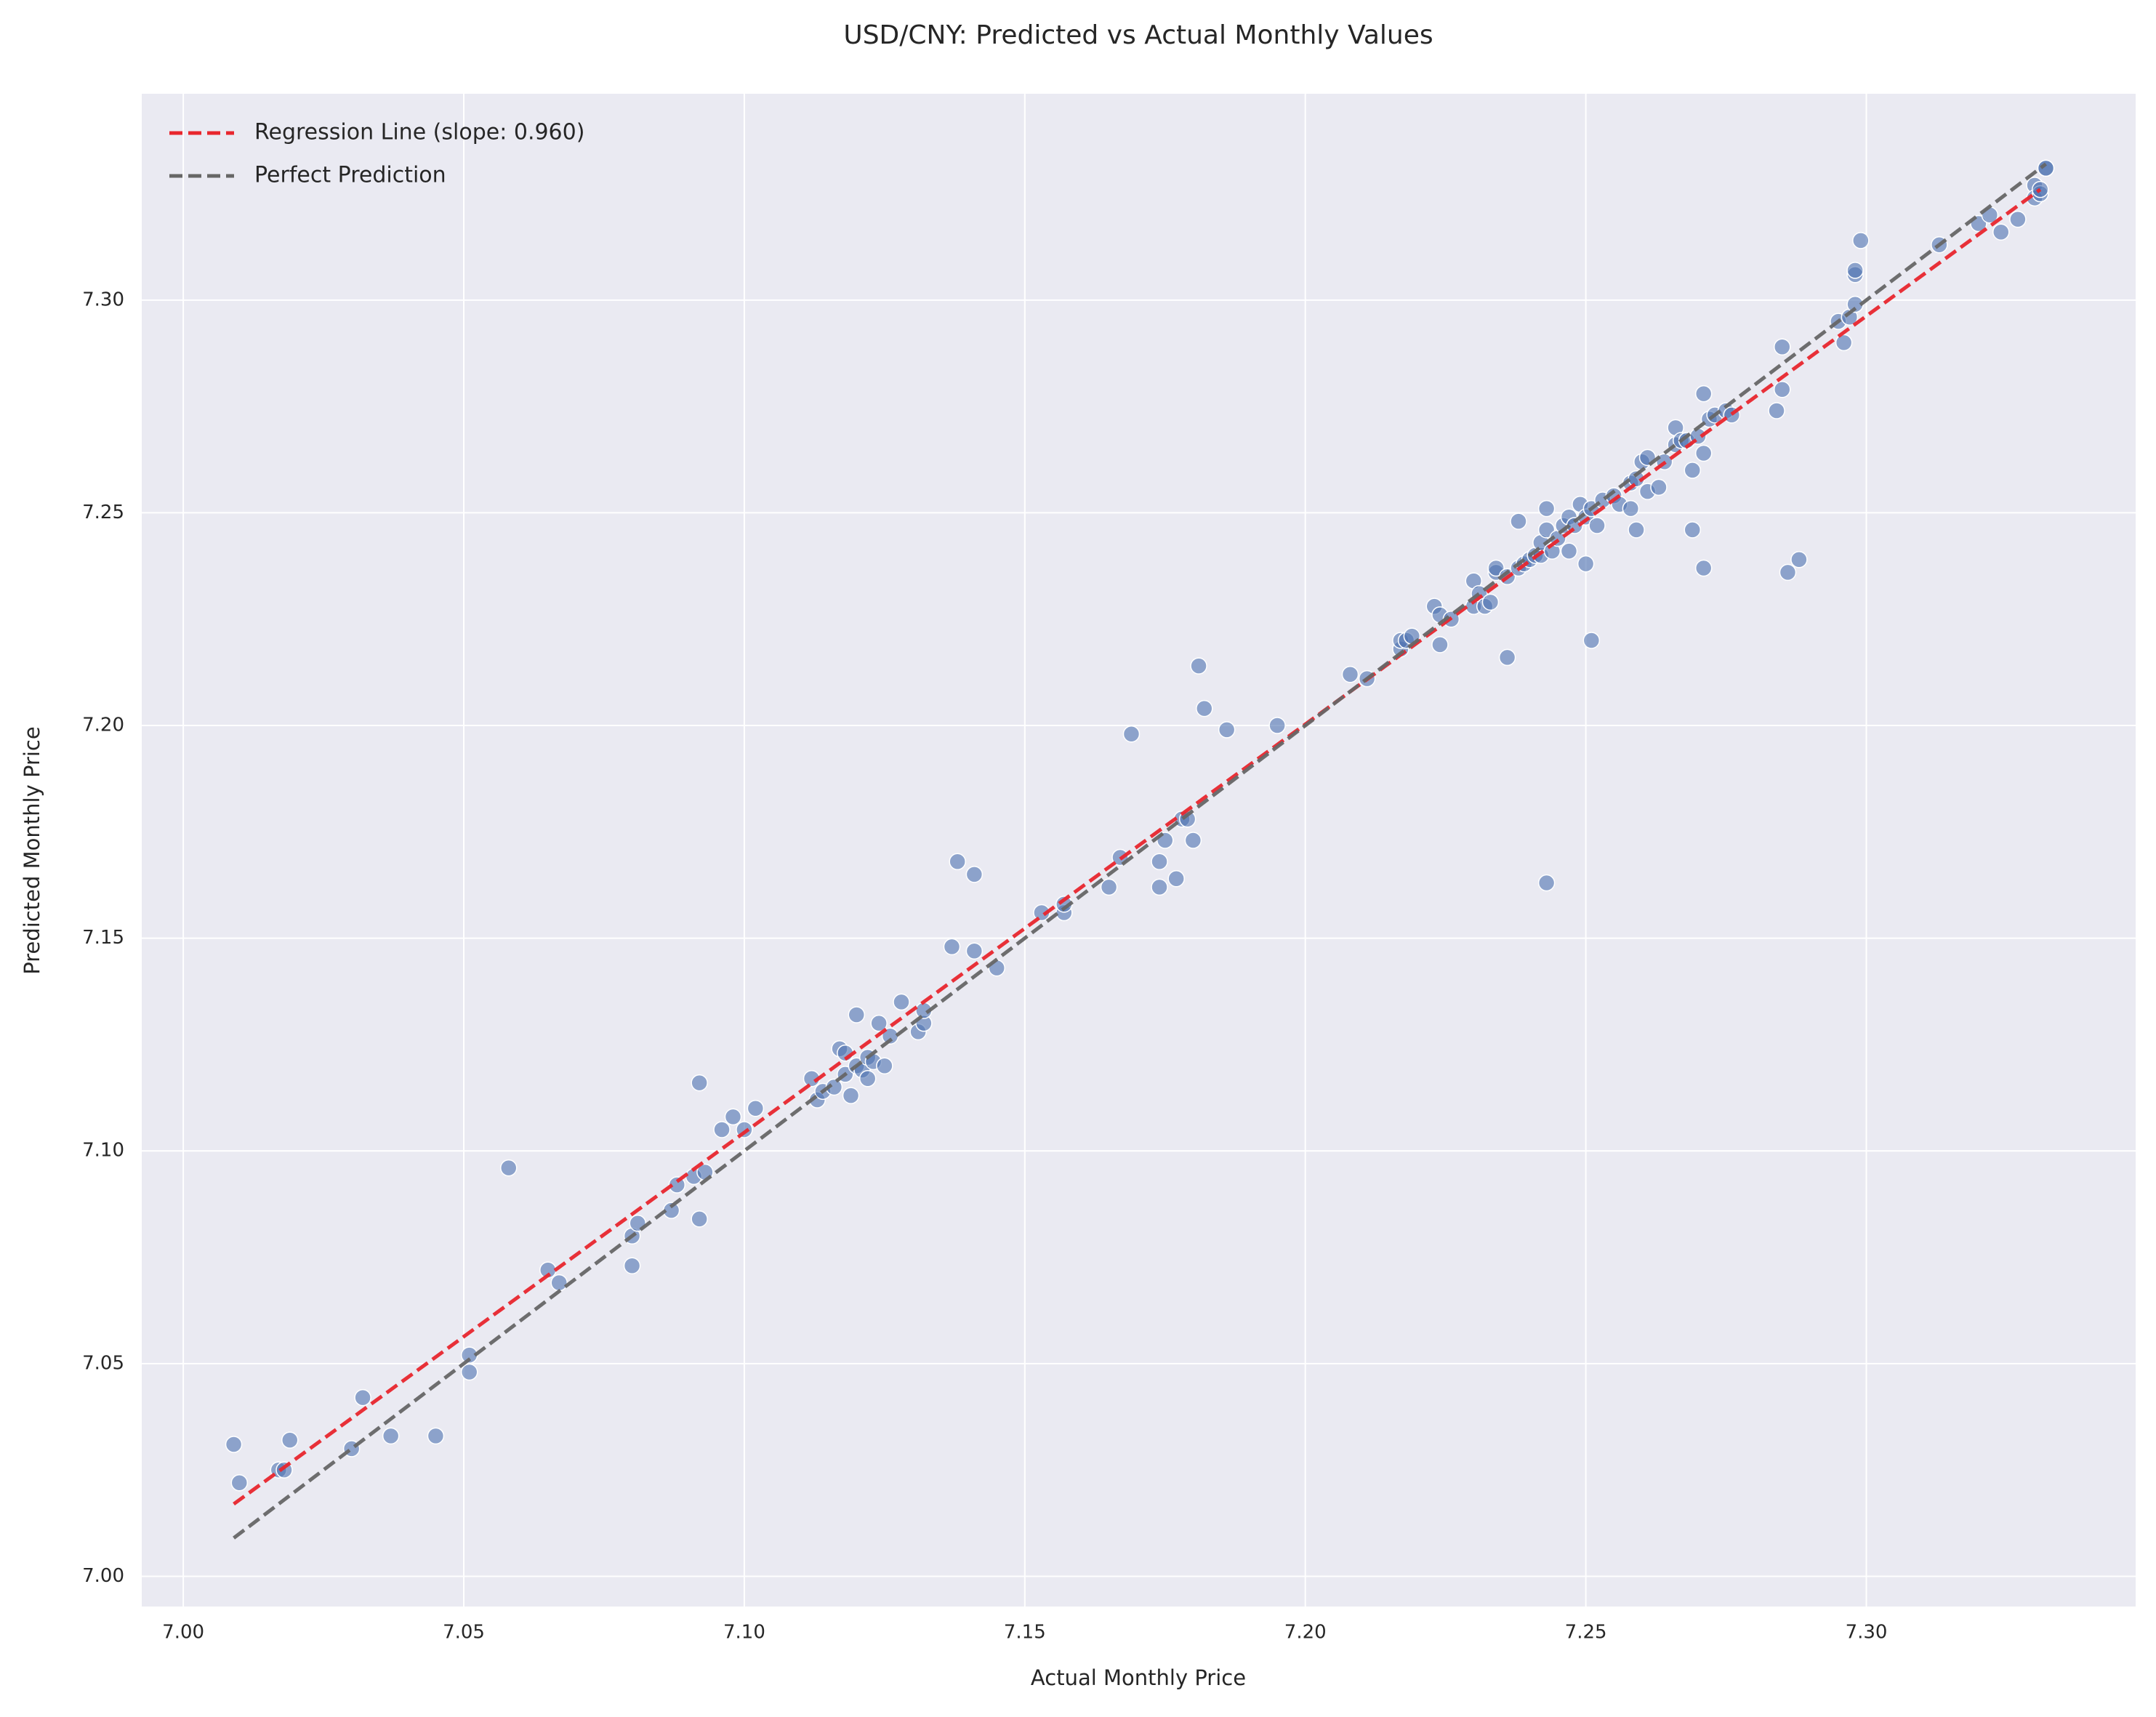  Describe the element at coordinates (464, 1633) in the screenshot. I see `x-tick-label: 7.05` at that location.